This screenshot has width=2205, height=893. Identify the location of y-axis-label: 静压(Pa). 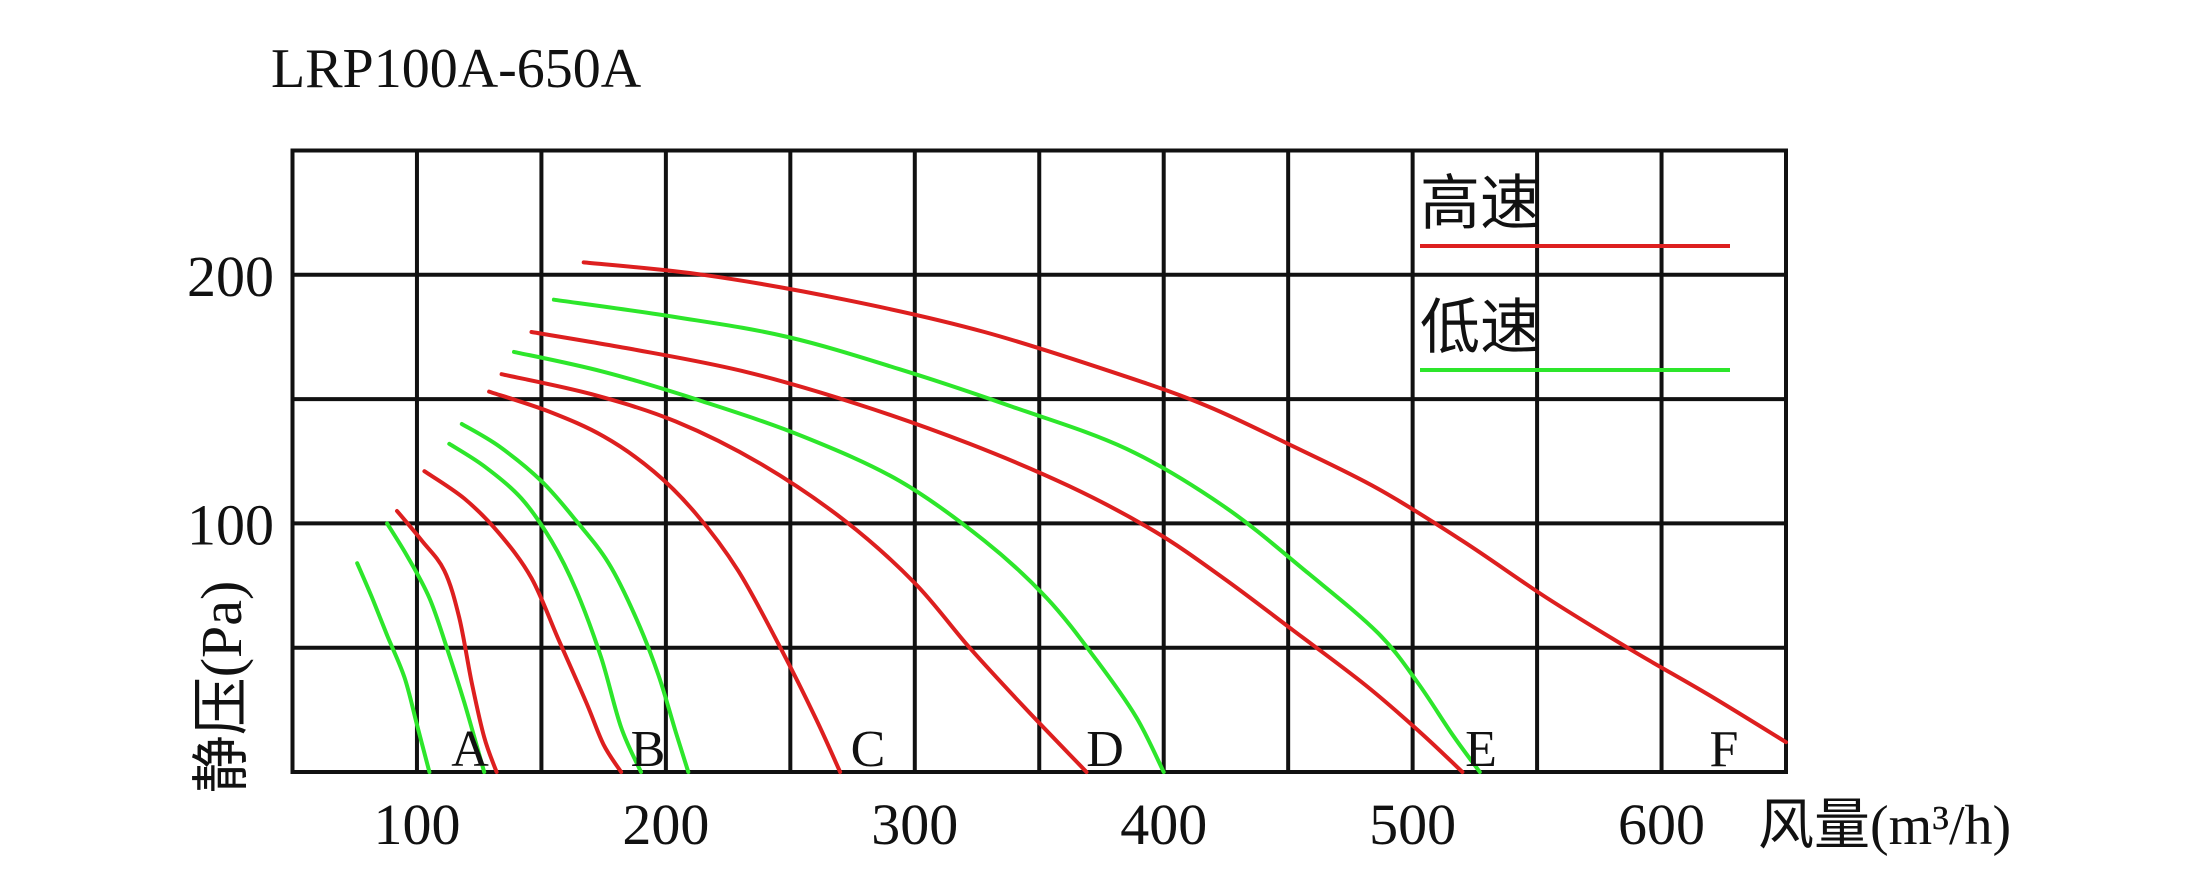
(221, 687).